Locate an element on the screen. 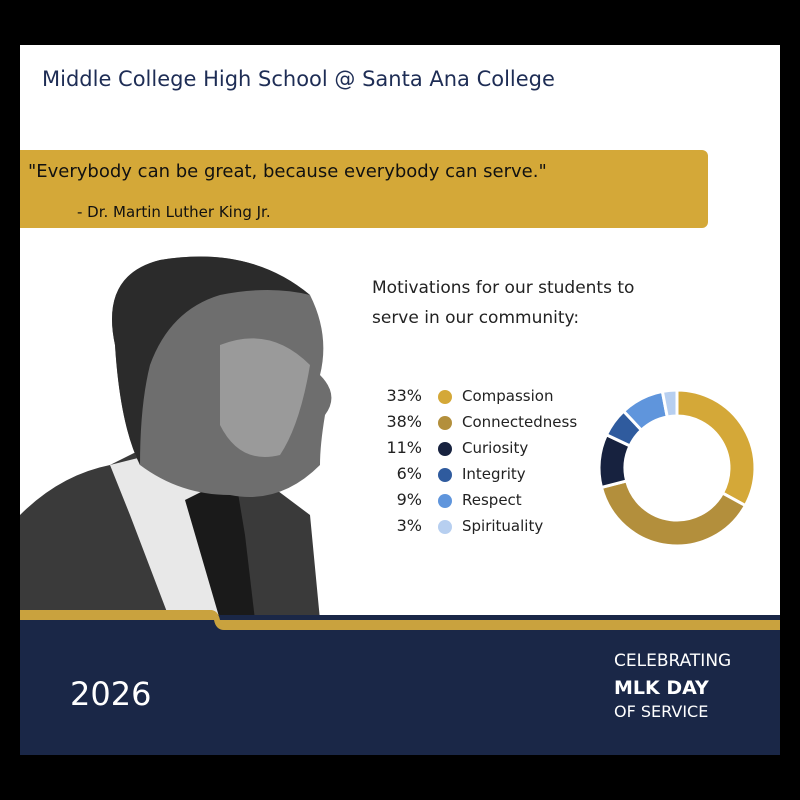  legend-value: 11% is located at coordinates (404, 447).